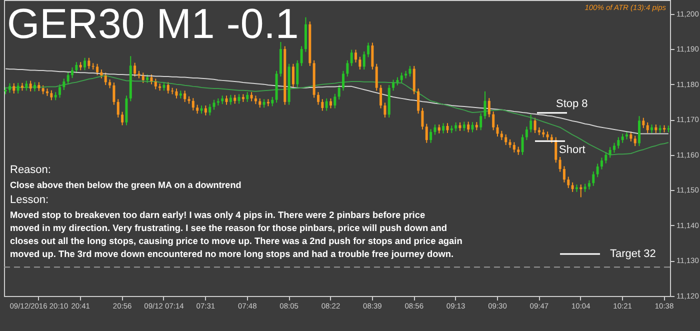  What do you see at coordinates (572, 150) in the screenshot?
I see `ref-line-label: Short` at bounding box center [572, 150].